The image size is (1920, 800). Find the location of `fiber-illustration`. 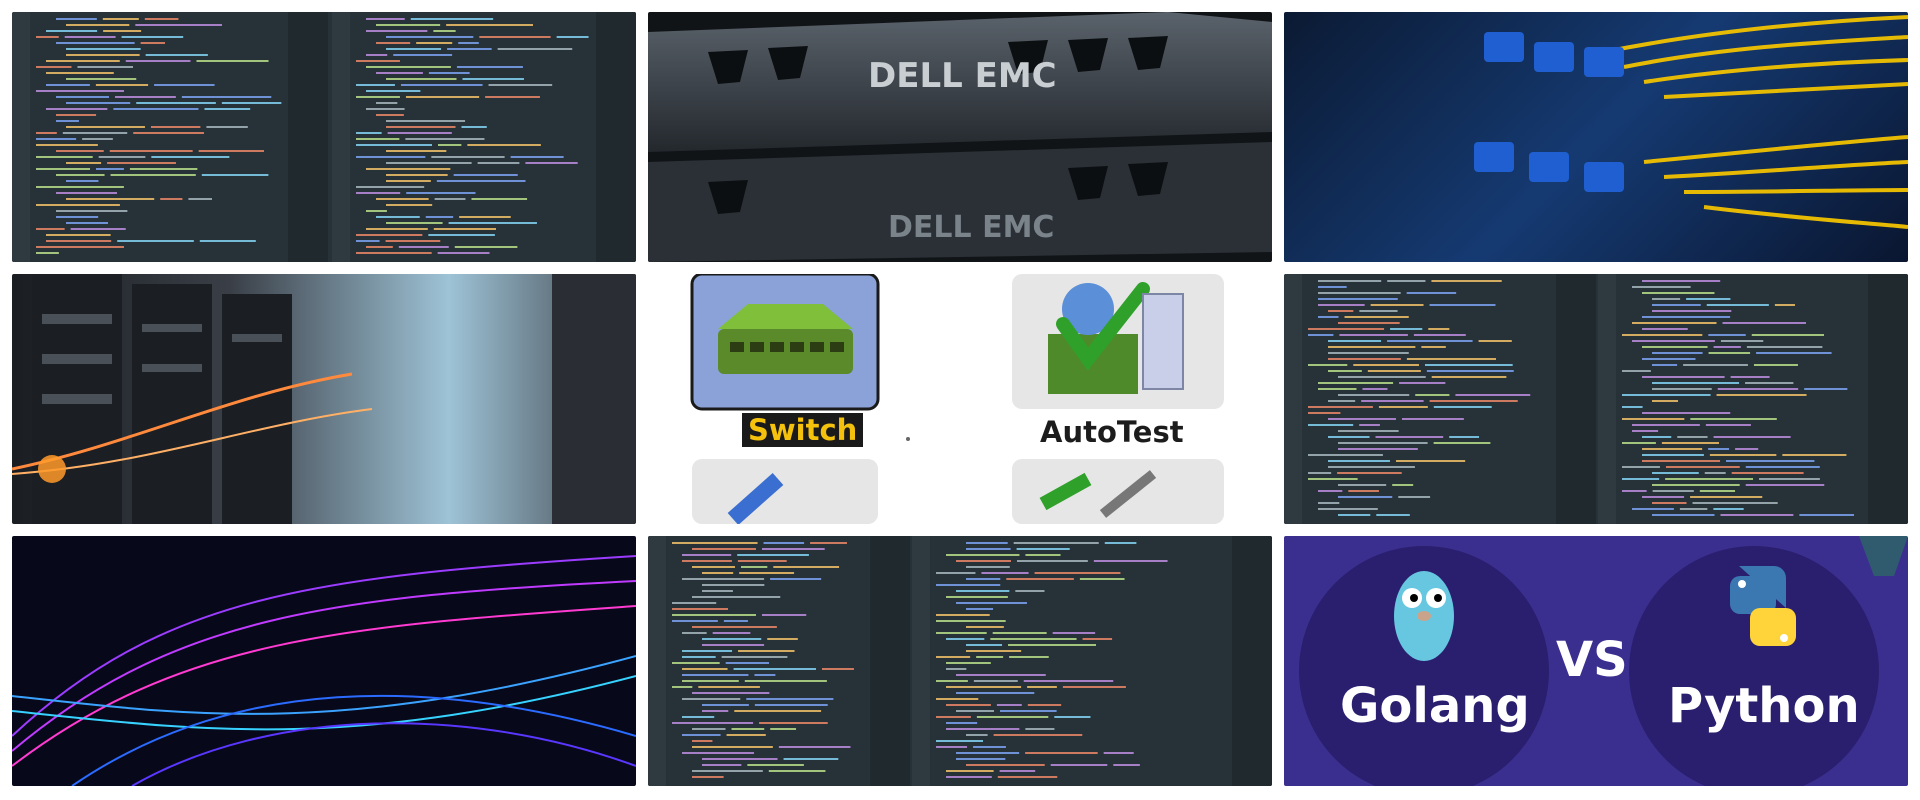

fiber-illustration is located at coordinates (1691, 122).